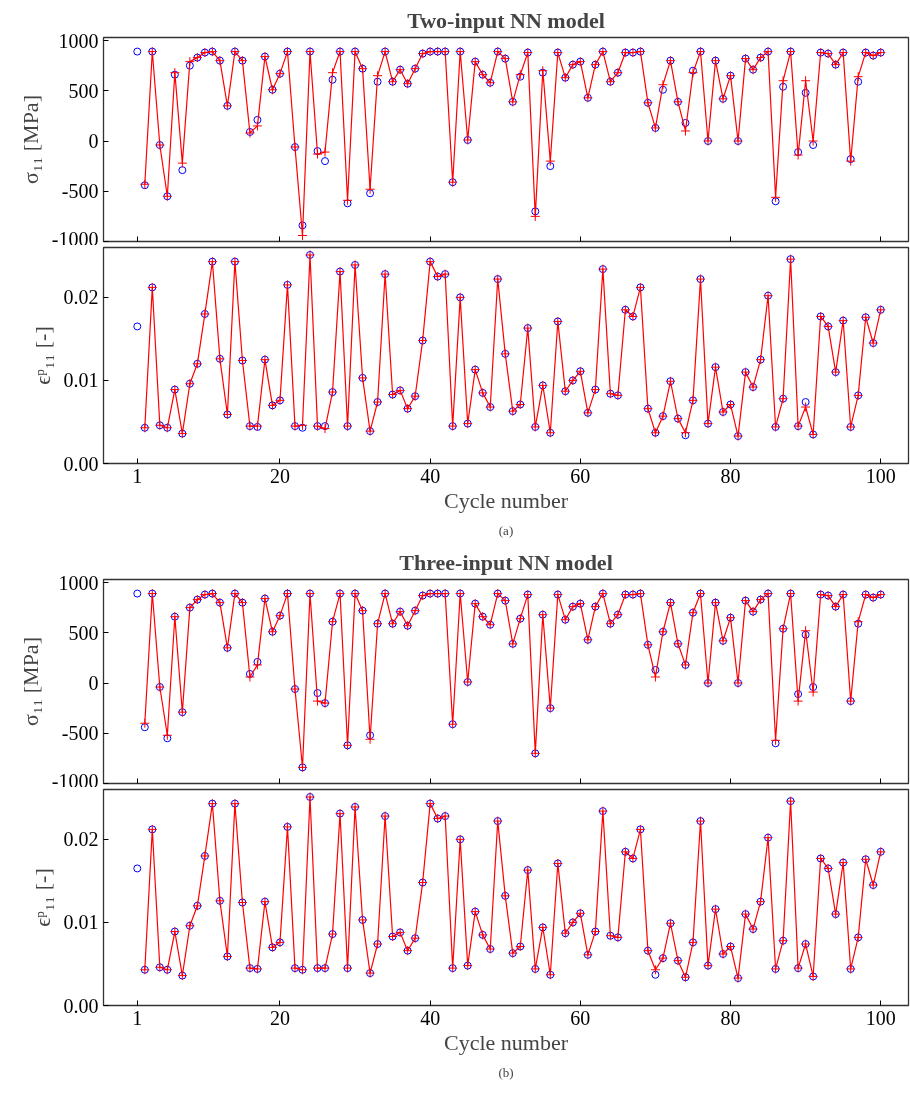 The width and height of the screenshot is (910, 1095). What do you see at coordinates (506, 530) in the screenshot?
I see `text: (a)` at bounding box center [506, 530].